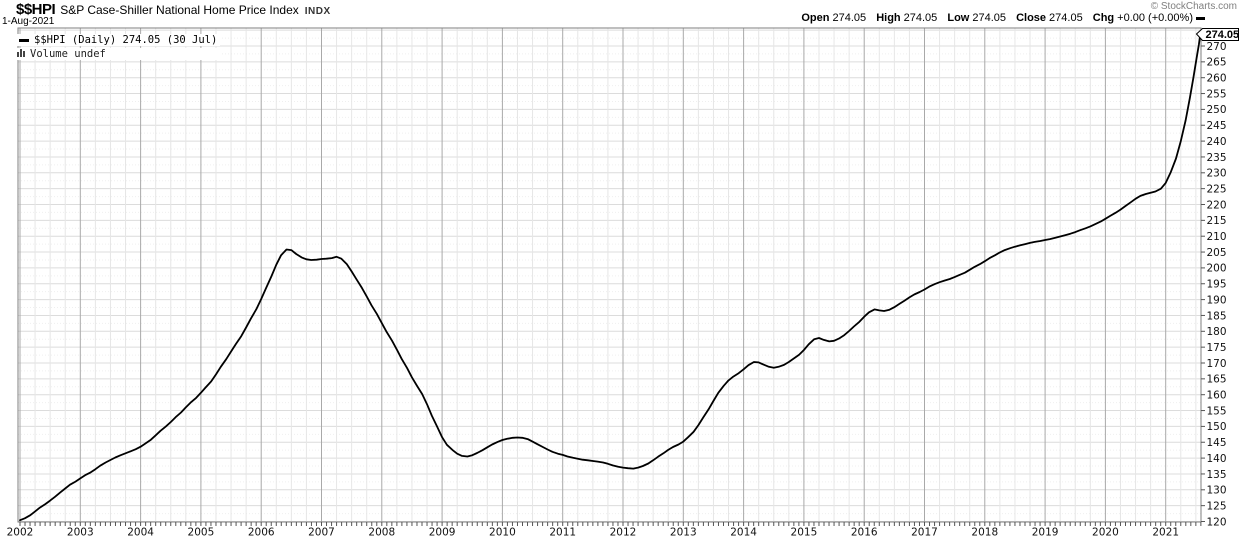  Describe the element at coordinates (1193, 6) in the screenshot. I see `stockcharts-copyright: © StockCharts.com` at that location.